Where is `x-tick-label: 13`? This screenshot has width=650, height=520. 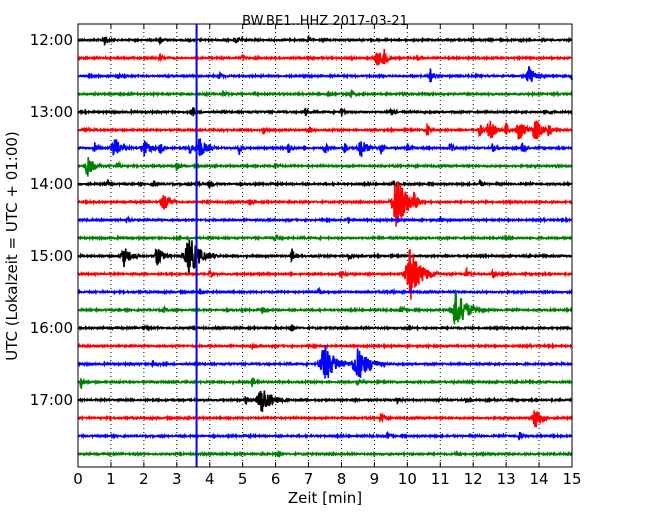
x-tick-label: 13 is located at coordinates (506, 479).